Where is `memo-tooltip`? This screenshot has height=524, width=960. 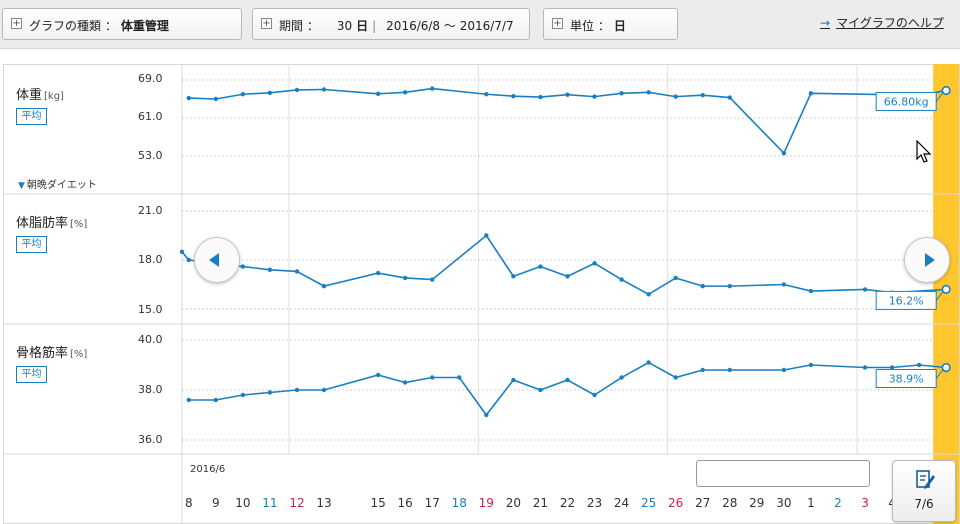
memo-tooltip is located at coordinates (783, 473).